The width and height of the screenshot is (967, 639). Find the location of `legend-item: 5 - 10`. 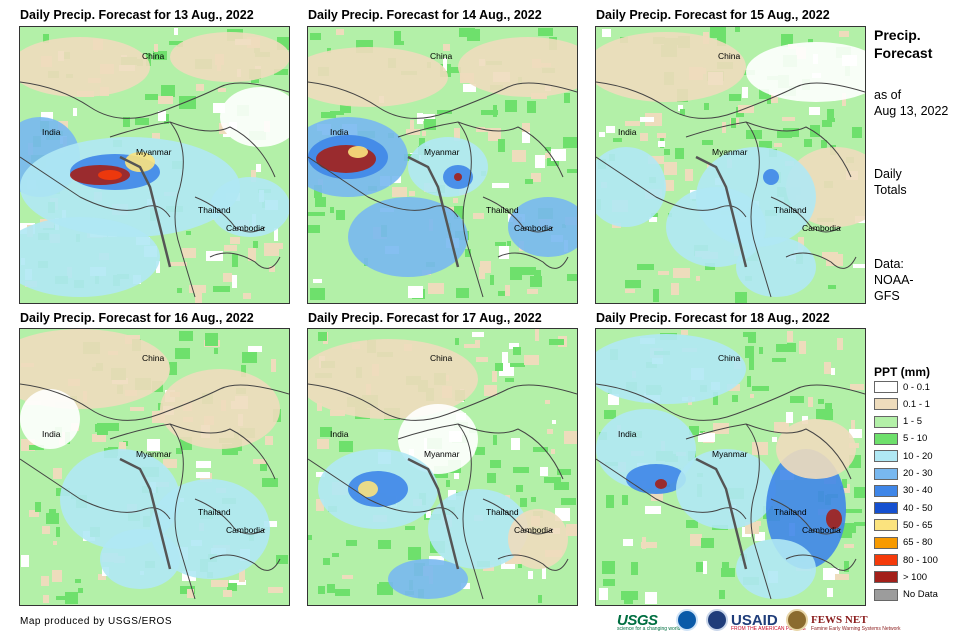

legend-item: 5 - 10 is located at coordinates (900, 439).